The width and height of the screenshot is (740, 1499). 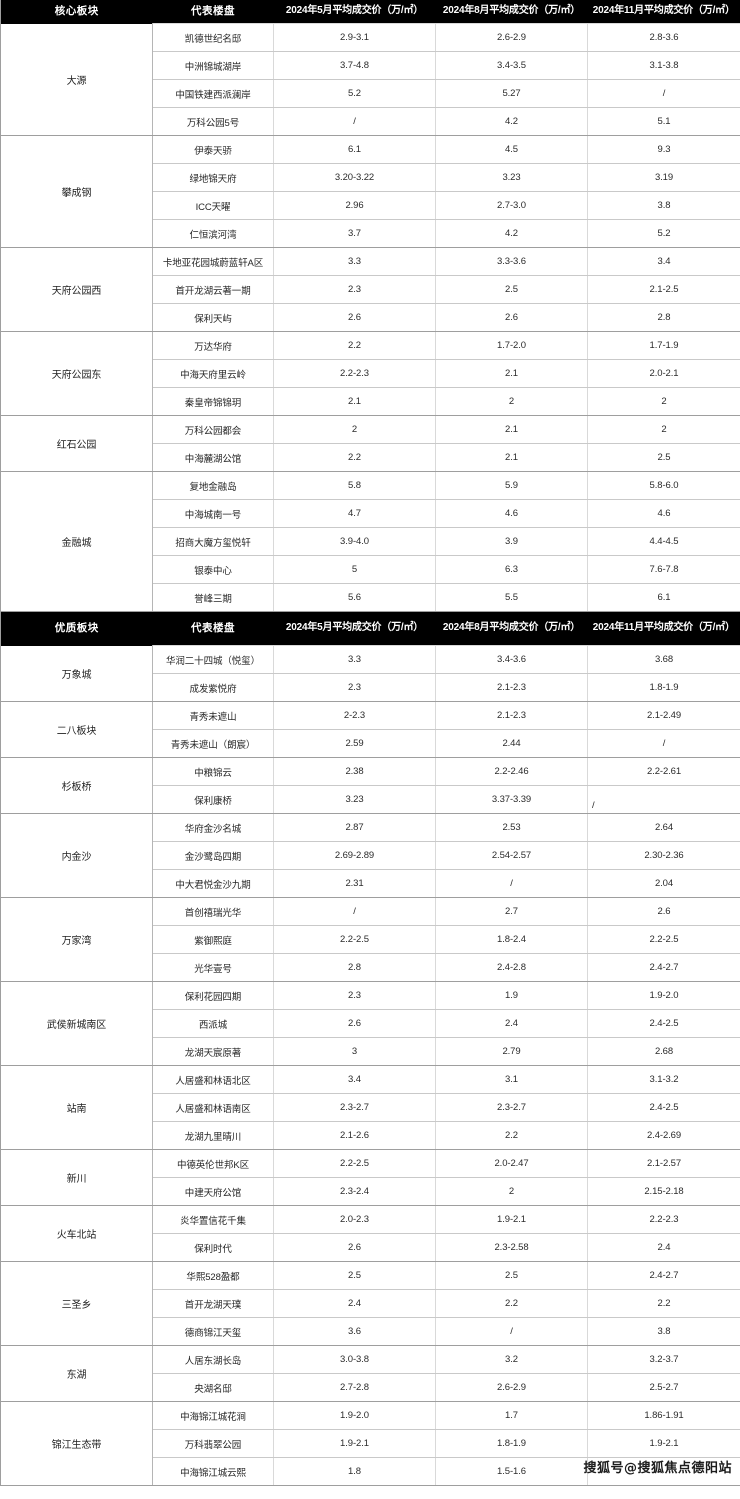 I want to click on price-nov-cell: 2.64, so click(x=663, y=828).